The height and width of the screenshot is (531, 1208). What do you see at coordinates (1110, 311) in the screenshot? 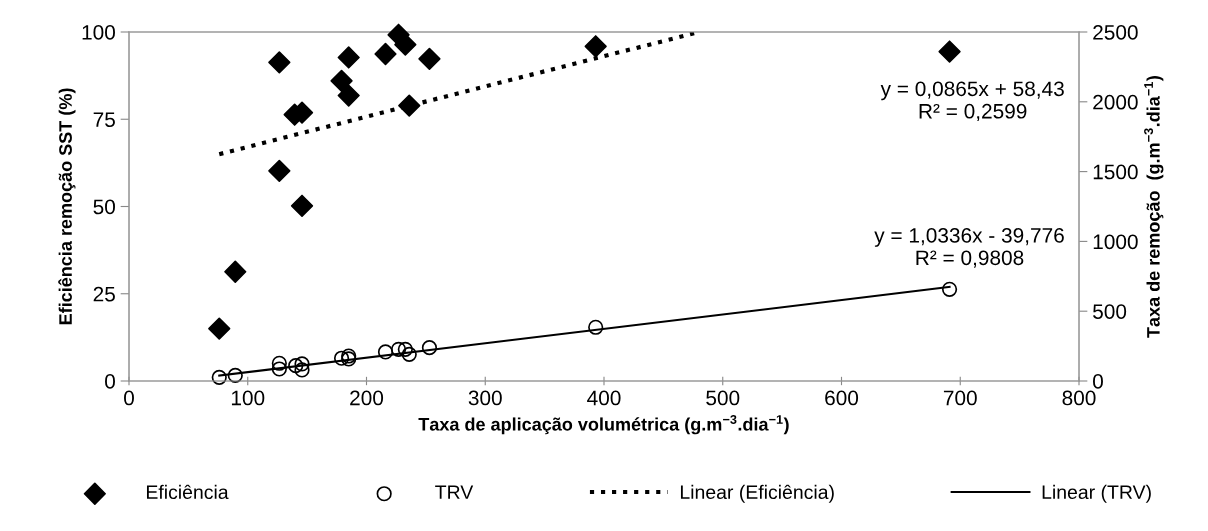
I see `y2-tick-label: 500` at bounding box center [1110, 311].